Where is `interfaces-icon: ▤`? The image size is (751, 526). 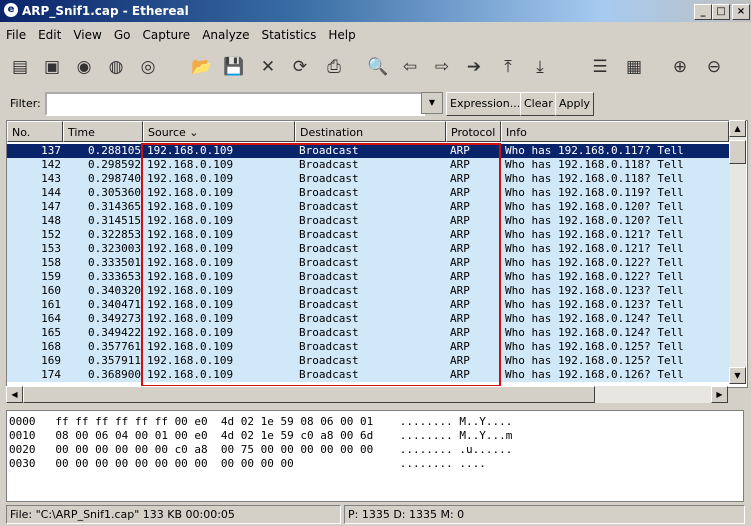 interfaces-icon: ▤ is located at coordinates (20, 67).